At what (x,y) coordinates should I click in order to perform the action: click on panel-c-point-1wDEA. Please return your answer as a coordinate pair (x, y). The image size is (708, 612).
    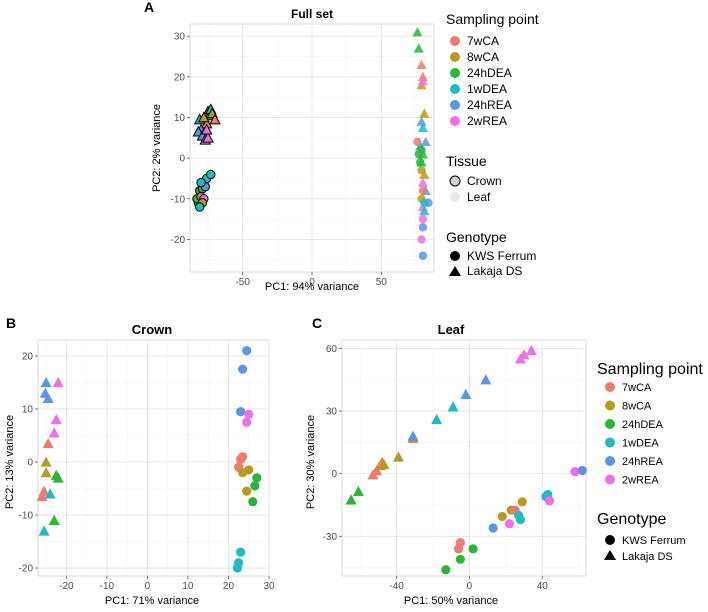
    Looking at the image, I should click on (453, 406).